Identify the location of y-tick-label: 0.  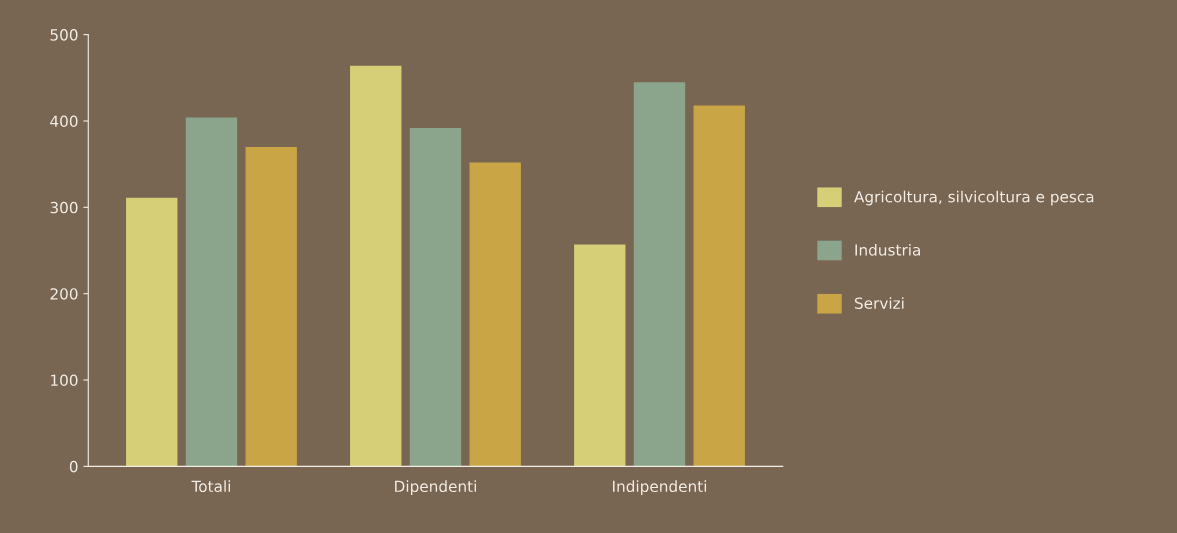
(73, 466).